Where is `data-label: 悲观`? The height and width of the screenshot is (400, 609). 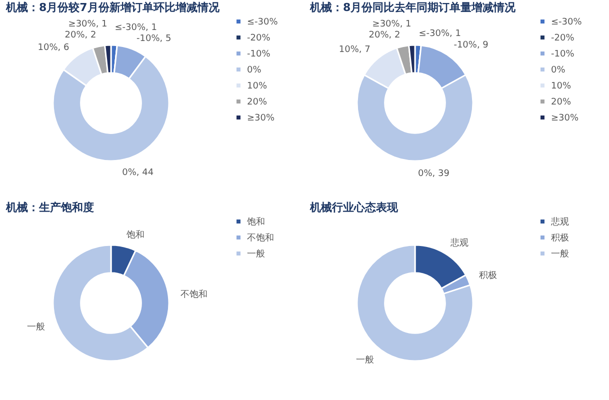 data-label: 悲观 is located at coordinates (459, 243).